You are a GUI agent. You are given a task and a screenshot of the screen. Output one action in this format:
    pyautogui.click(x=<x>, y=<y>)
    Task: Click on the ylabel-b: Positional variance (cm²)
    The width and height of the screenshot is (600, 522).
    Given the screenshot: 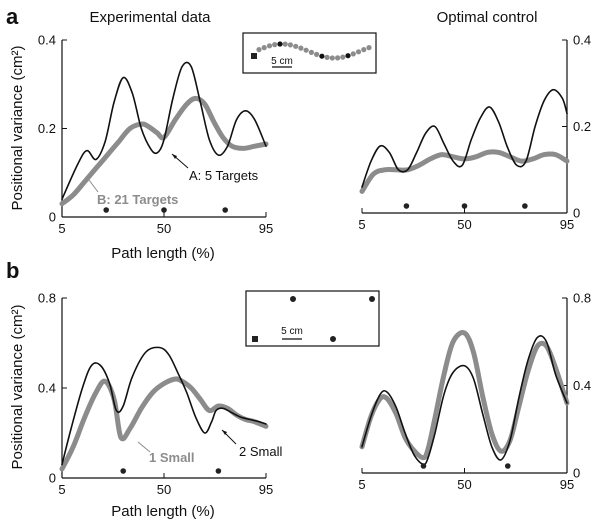 What is the action you would take?
    pyautogui.click(x=17, y=386)
    